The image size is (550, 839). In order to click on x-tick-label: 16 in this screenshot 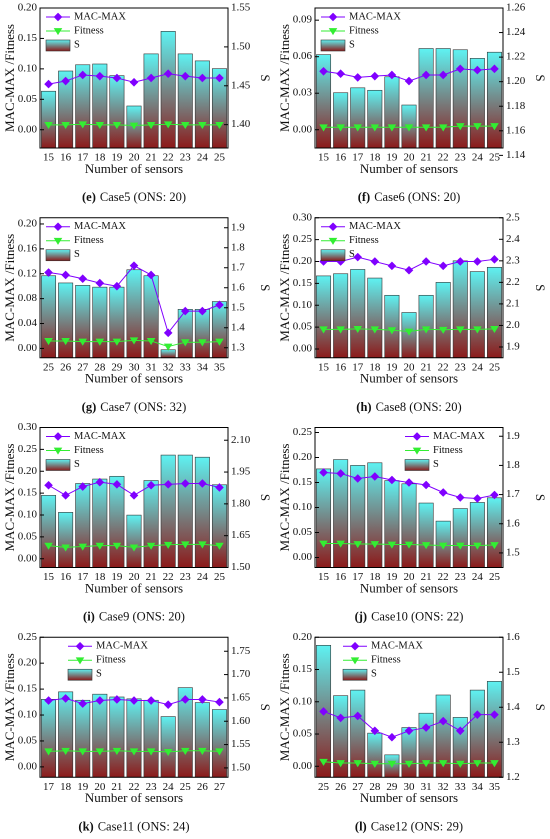, I will do `click(66, 158)`.